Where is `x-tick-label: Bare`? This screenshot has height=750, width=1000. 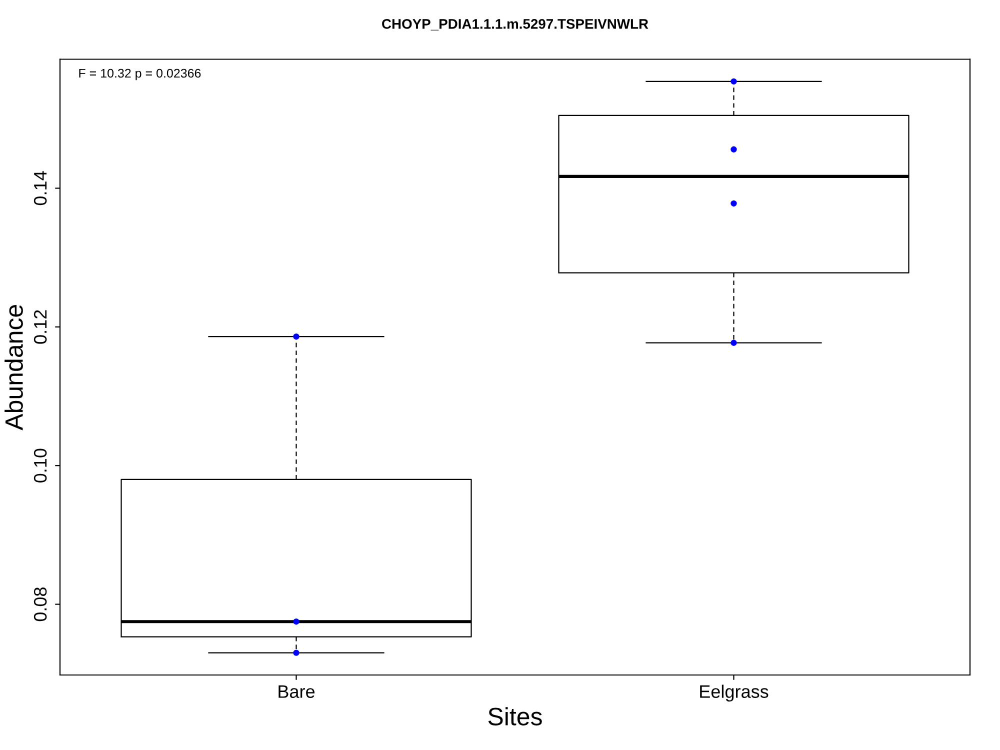 x-tick-label: Bare is located at coordinates (296, 691).